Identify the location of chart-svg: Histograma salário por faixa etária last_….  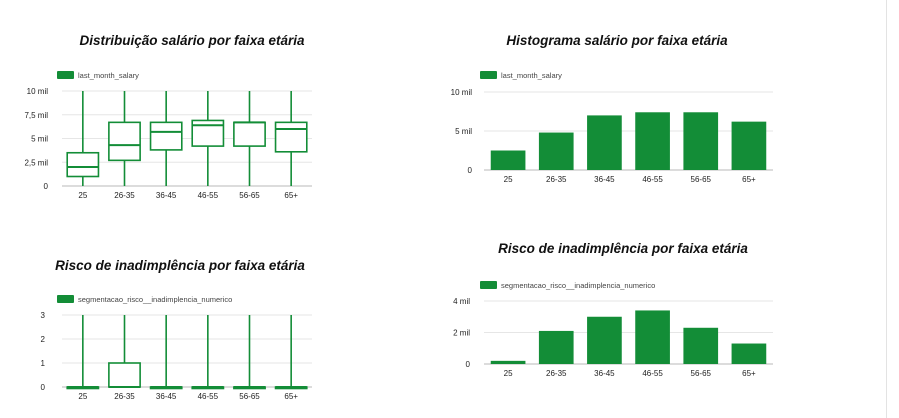
(612, 108).